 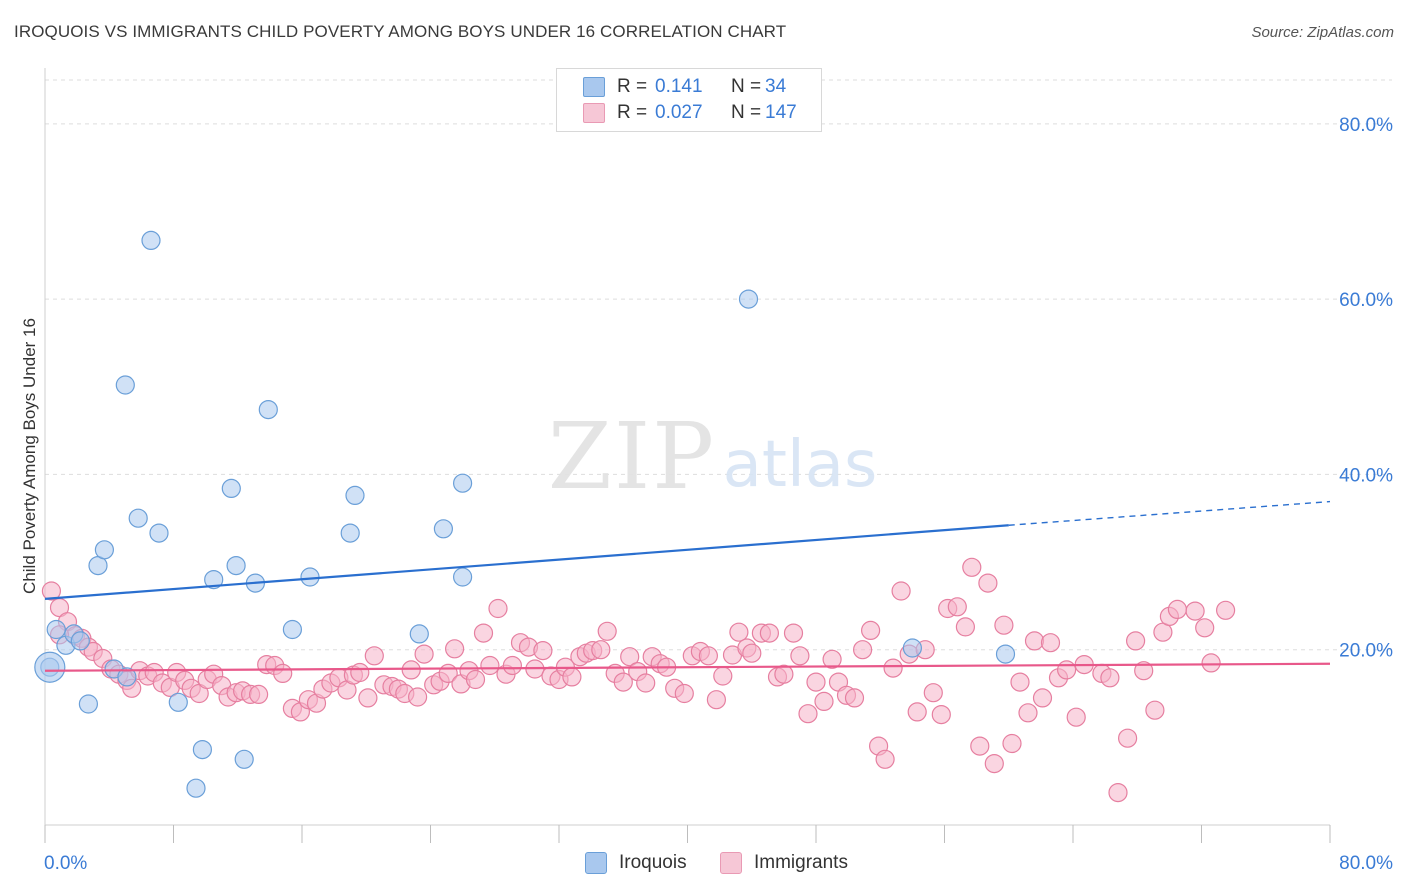 What do you see at coordinates (1366, 300) in the screenshot?
I see `y-tick-label: 60.0%` at bounding box center [1366, 300].